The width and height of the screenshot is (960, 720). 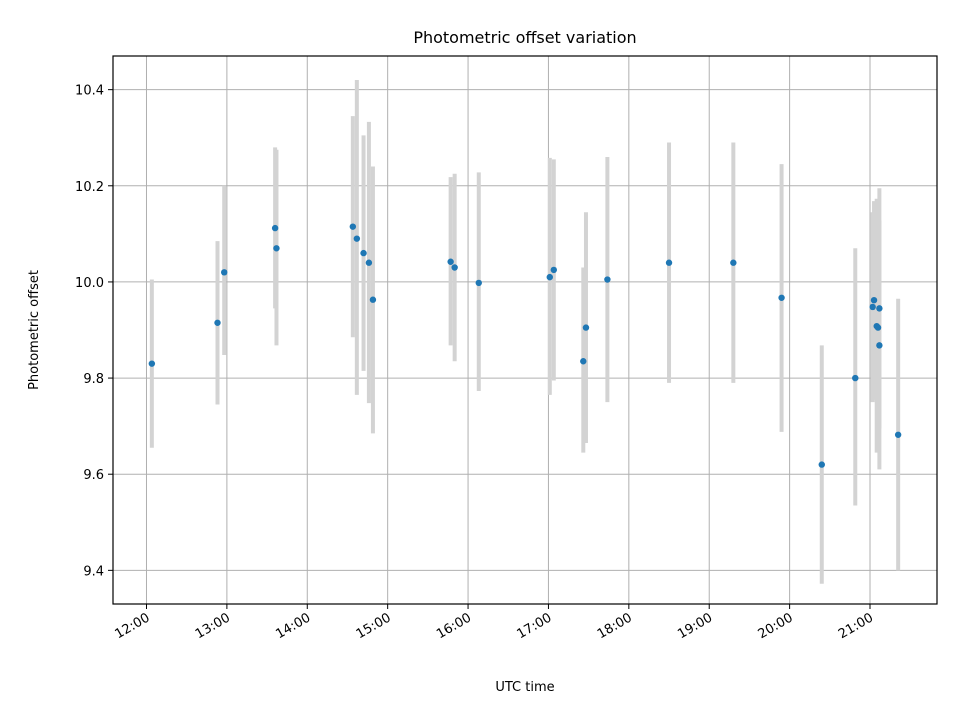 I want to click on y-tick-label: 10.4, so click(x=89, y=91).